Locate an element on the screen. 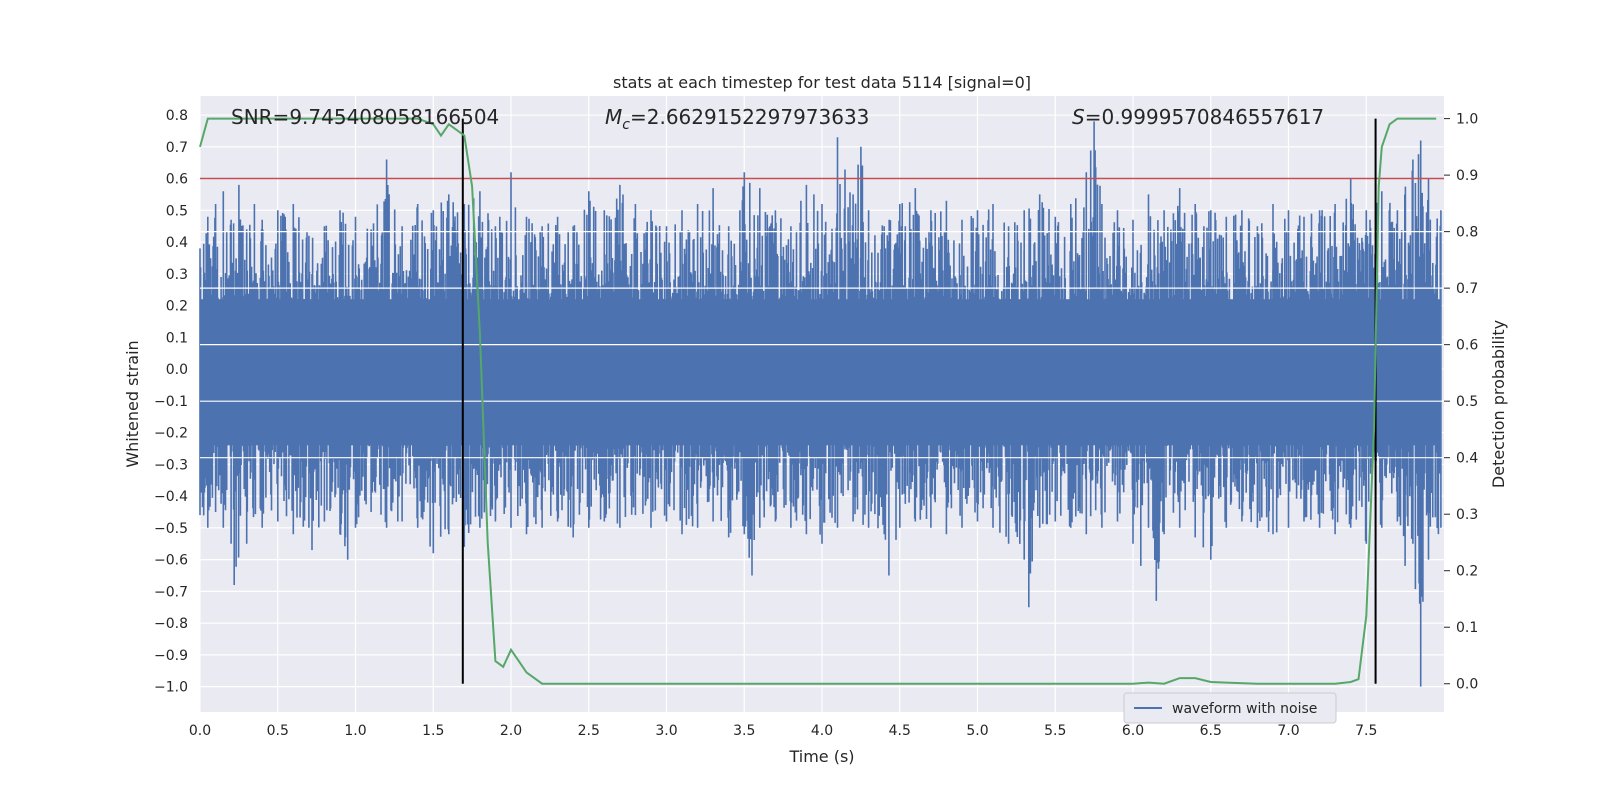  y2-tick-label: 0.0 is located at coordinates (1467, 685).